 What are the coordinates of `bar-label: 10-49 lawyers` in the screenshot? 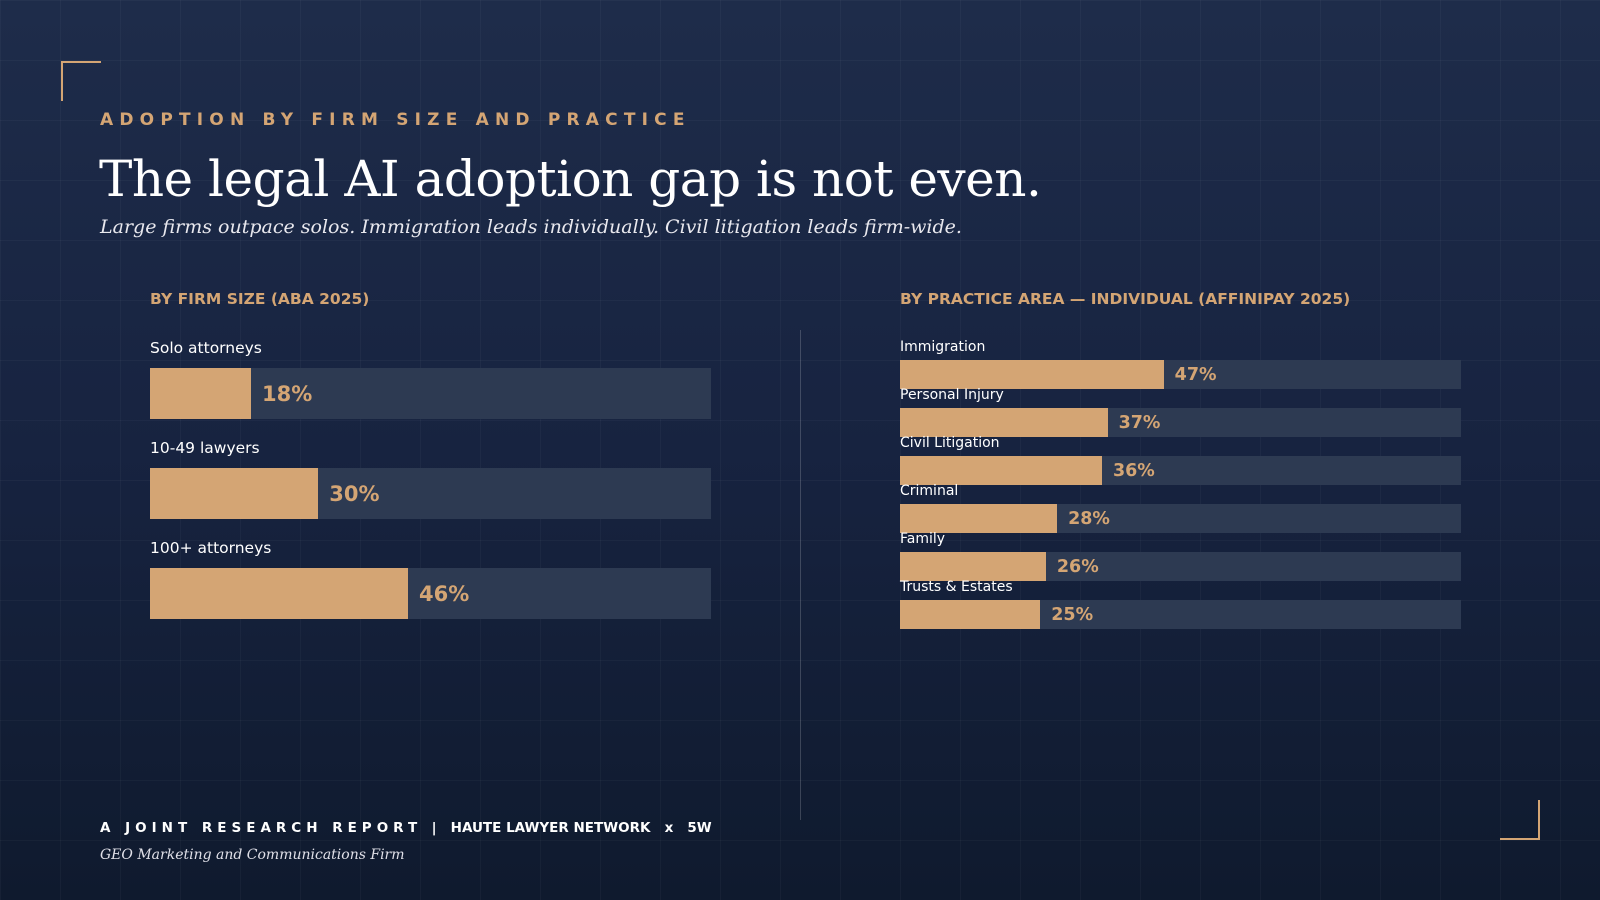 It's located at (205, 448).